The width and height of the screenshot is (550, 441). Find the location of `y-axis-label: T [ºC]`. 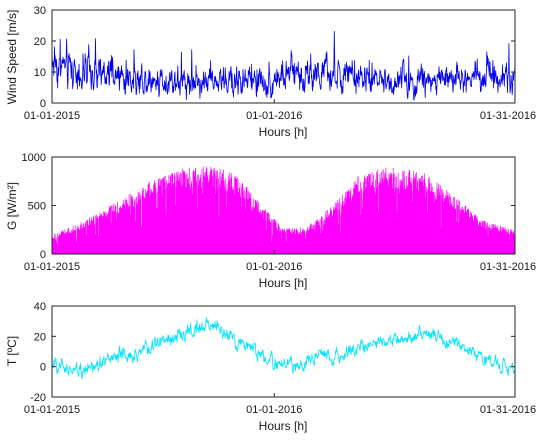

y-axis-label: T [ºC] is located at coordinates (12, 351).